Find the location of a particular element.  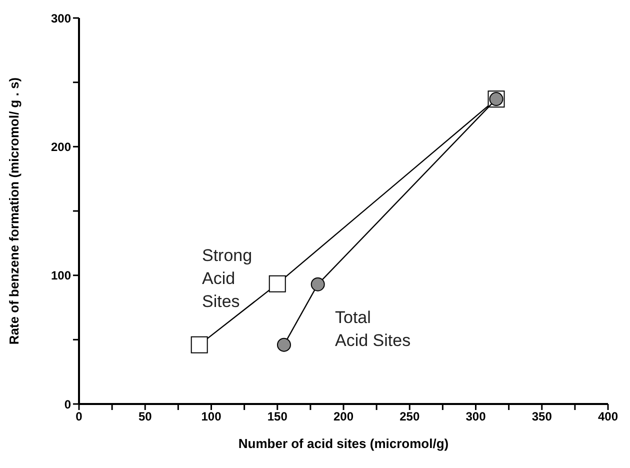

x-axis-title: Number of acid sites (micromol/g) is located at coordinates (343, 443).